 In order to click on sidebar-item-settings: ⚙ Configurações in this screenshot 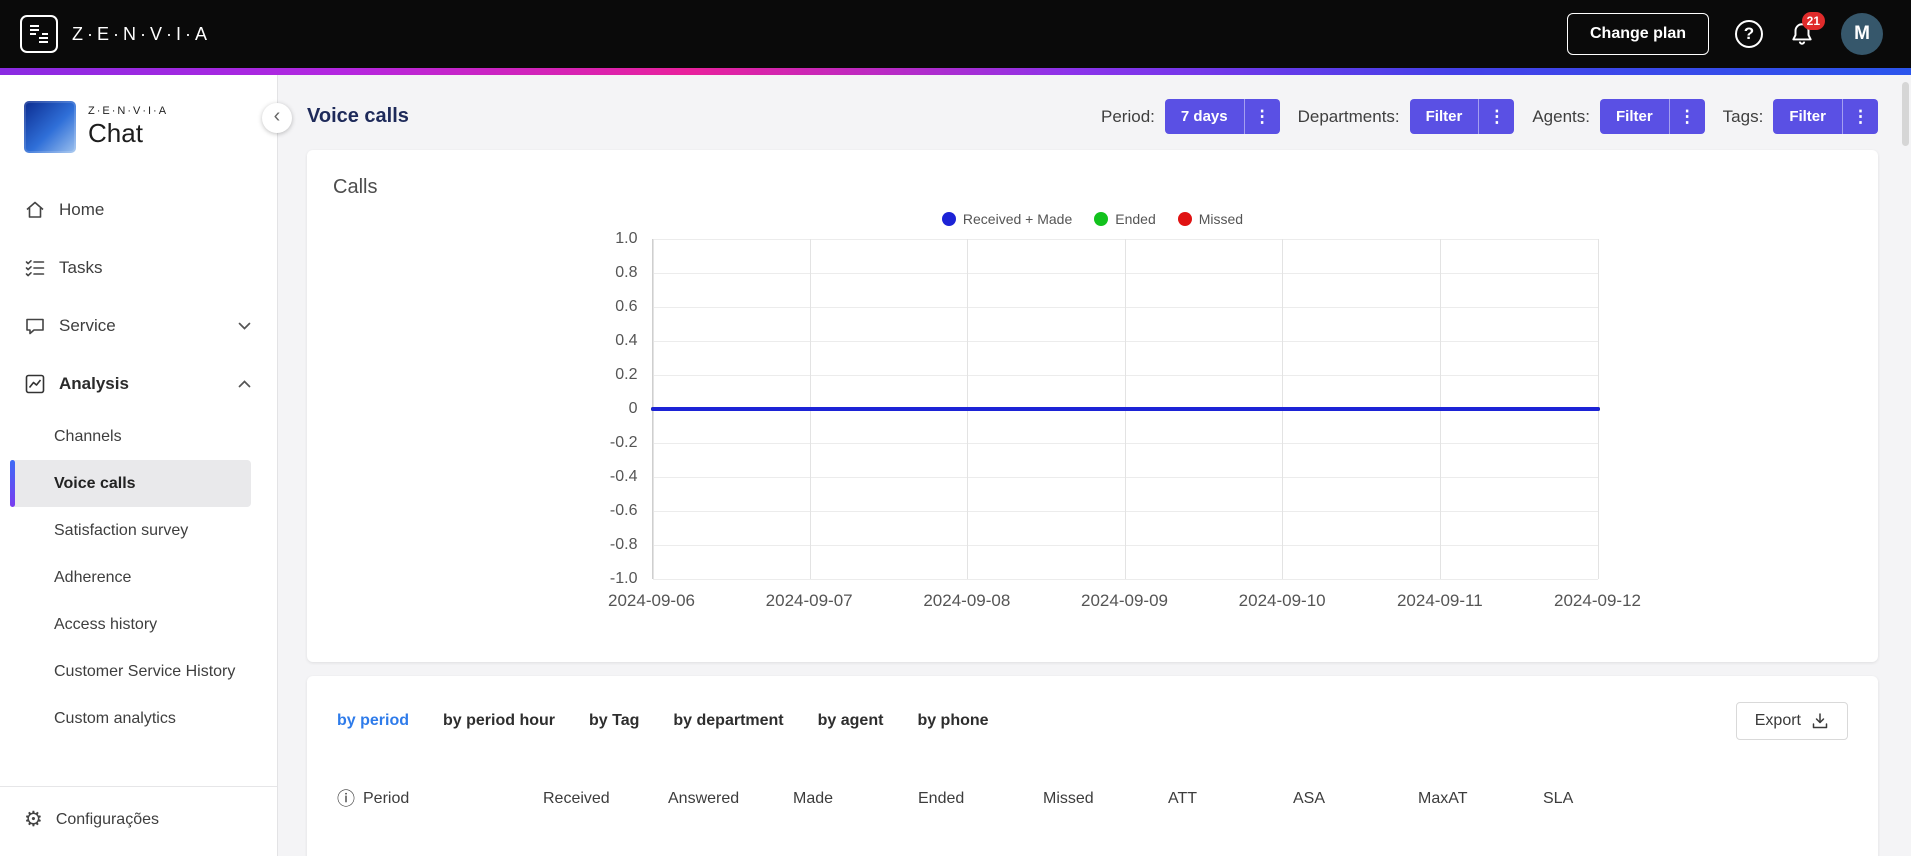, I will do `click(138, 821)`.